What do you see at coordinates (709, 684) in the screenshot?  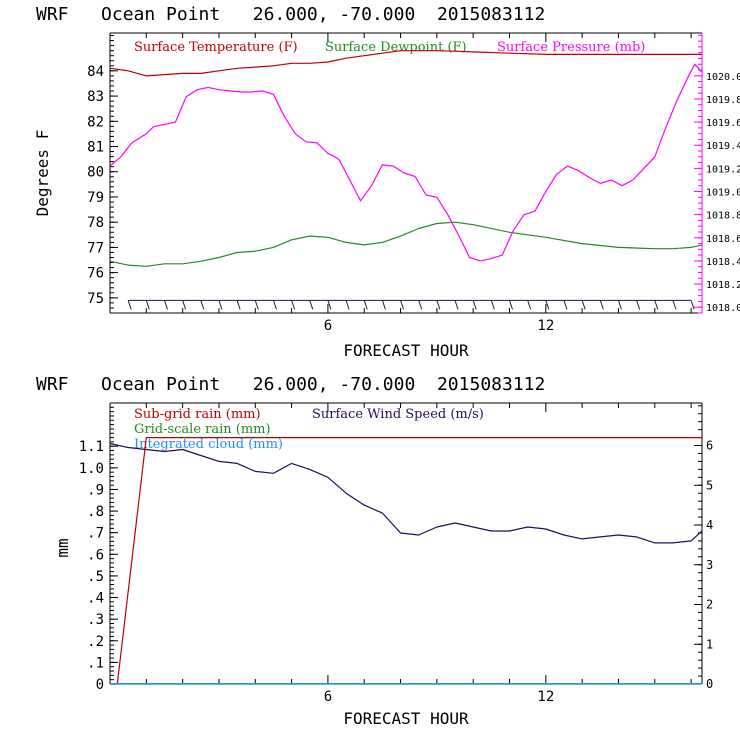 I see `y2-tick-label: 0` at bounding box center [709, 684].